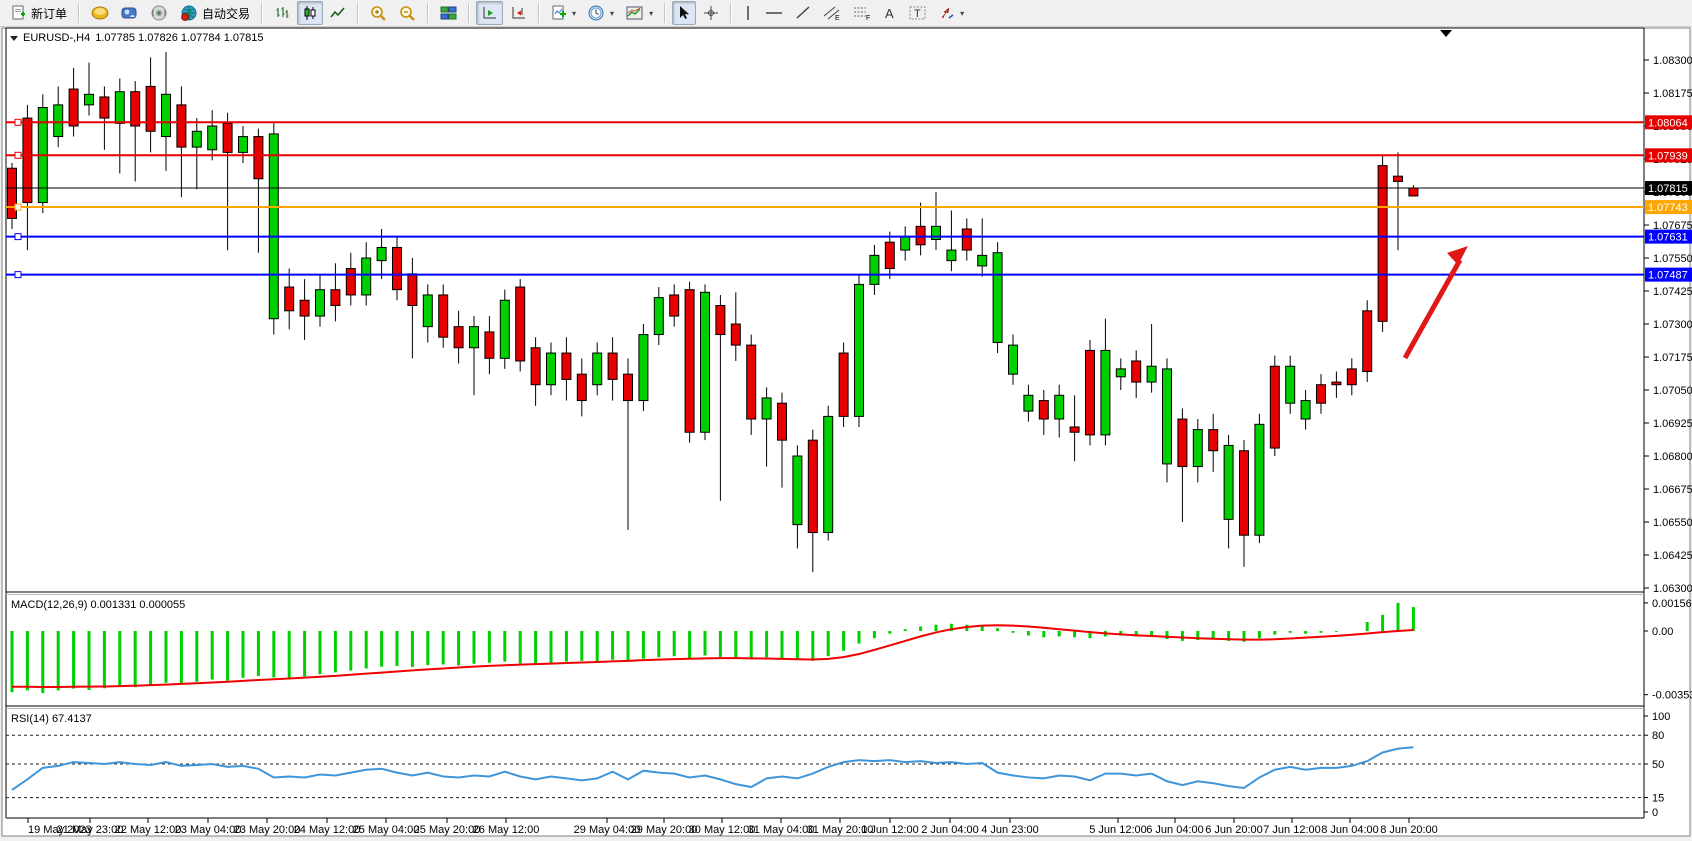 This screenshot has width=1692, height=841. What do you see at coordinates (506, 830) in the screenshot?
I see `time-tick-label: 26 May 12:00` at bounding box center [506, 830].